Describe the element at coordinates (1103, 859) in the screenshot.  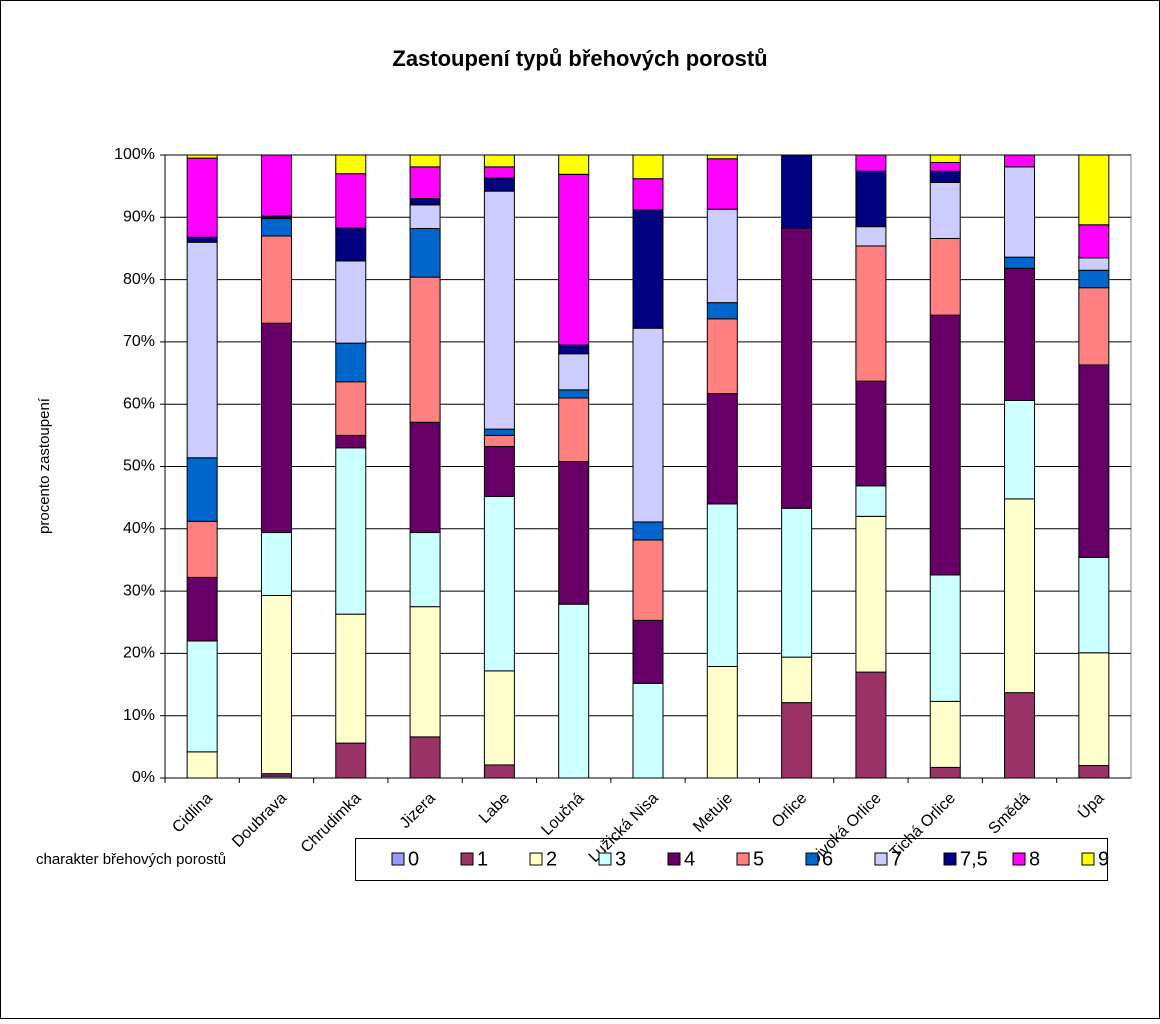
I see `legend-label: 9` at that location.